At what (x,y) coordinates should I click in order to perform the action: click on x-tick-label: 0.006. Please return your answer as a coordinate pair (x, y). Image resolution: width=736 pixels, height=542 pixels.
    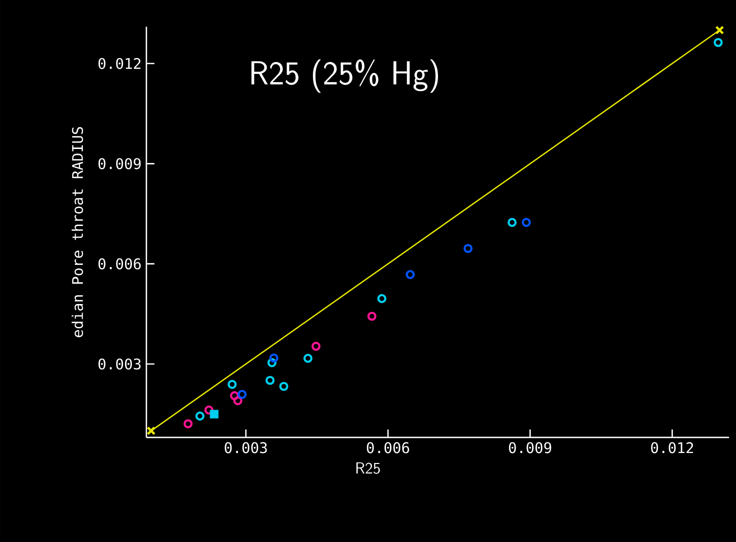
    Looking at the image, I should click on (388, 448).